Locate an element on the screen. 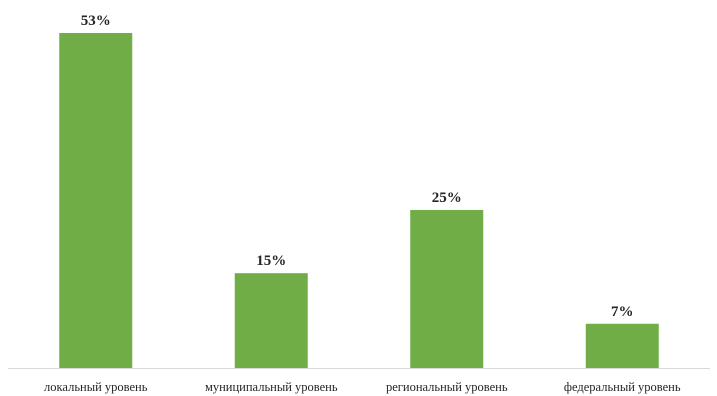 The height and width of the screenshot is (396, 717). value-label-3: 25% is located at coordinates (447, 198).